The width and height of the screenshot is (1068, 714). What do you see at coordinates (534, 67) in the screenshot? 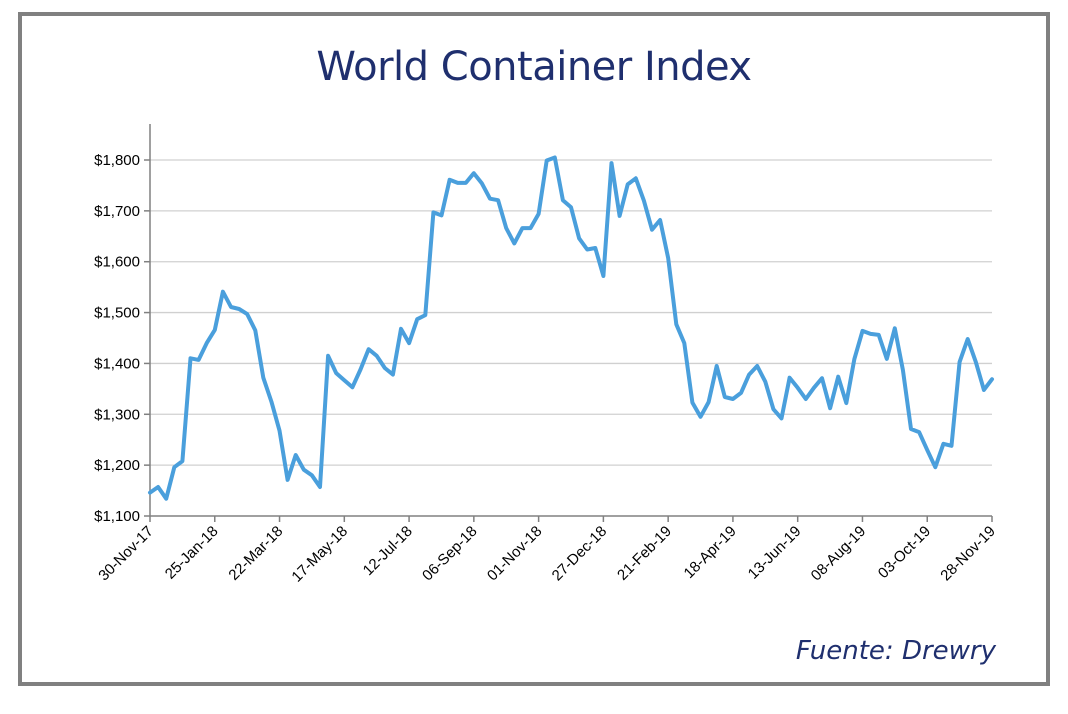
I see `chart-title: World Container Index` at bounding box center [534, 67].